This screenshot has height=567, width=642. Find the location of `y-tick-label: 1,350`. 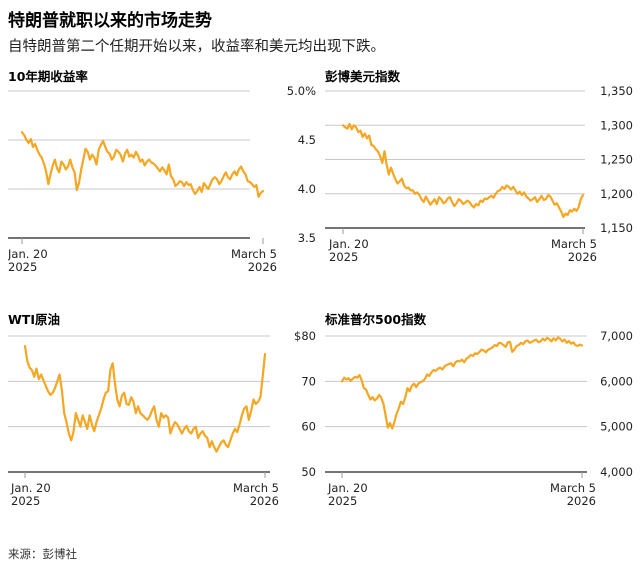

y-tick-label: 1,350 is located at coordinates (616, 91).